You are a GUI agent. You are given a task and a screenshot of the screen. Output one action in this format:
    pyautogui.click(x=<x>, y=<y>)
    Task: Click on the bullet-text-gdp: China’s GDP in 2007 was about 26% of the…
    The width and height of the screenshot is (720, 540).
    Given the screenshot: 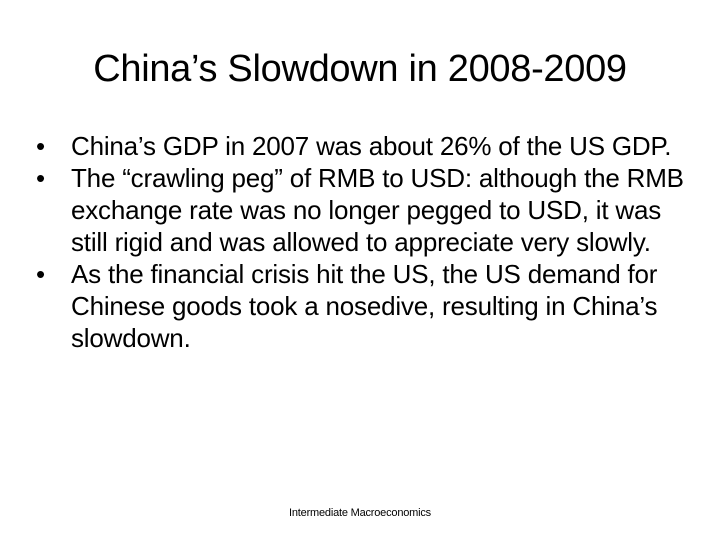 What is the action you would take?
    pyautogui.click(x=371, y=146)
    